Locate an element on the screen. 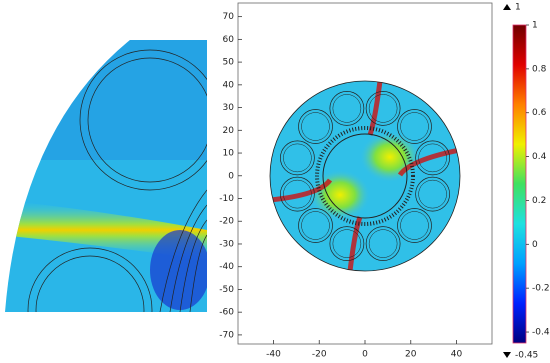  zoom-low is located at coordinates (178, 270).